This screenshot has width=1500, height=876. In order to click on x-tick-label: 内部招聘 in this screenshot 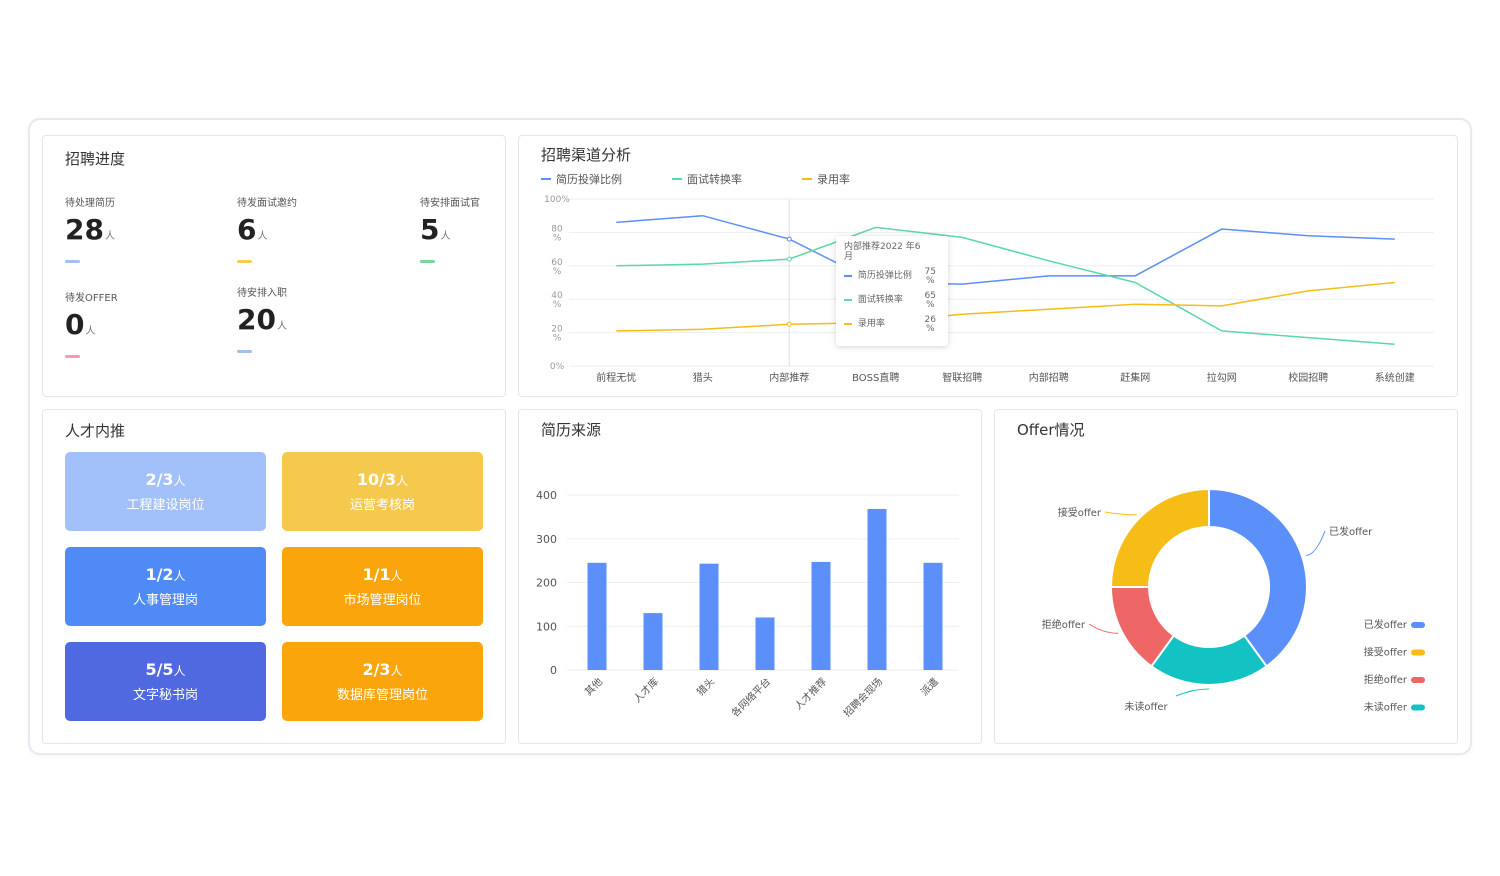, I will do `click(1049, 377)`.